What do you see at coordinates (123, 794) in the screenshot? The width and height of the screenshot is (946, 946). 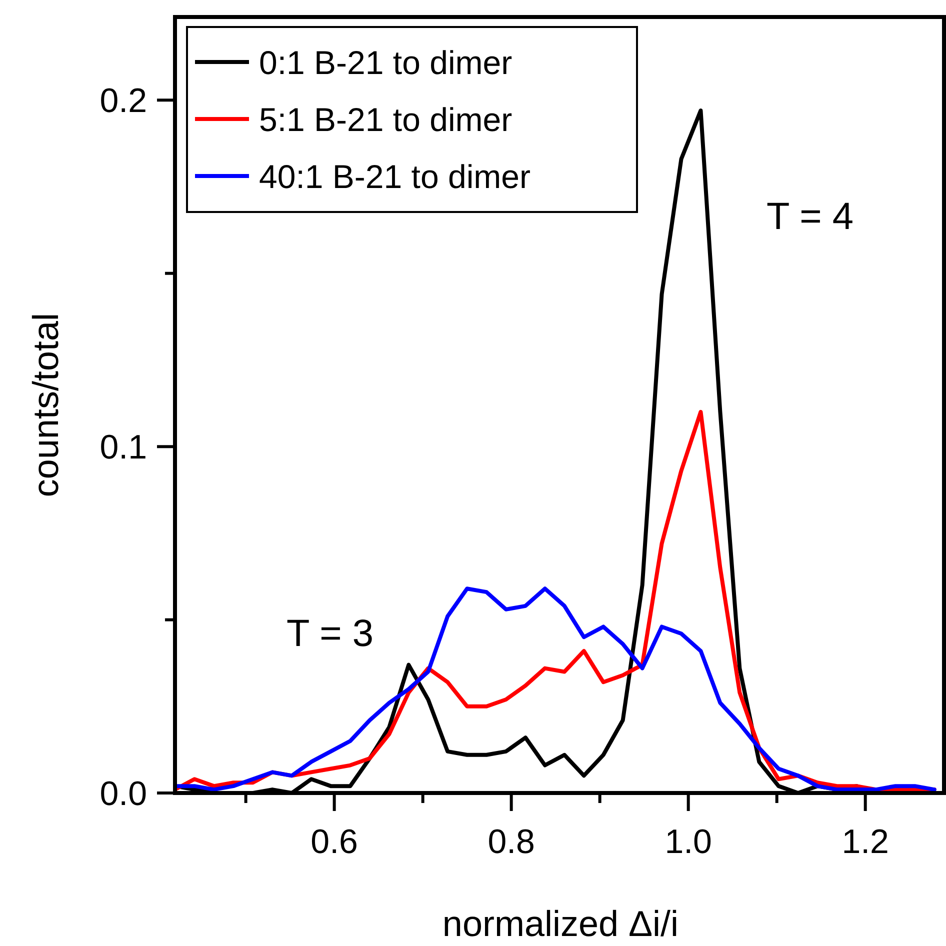 I see `y-tick-label: 0.0` at bounding box center [123, 794].